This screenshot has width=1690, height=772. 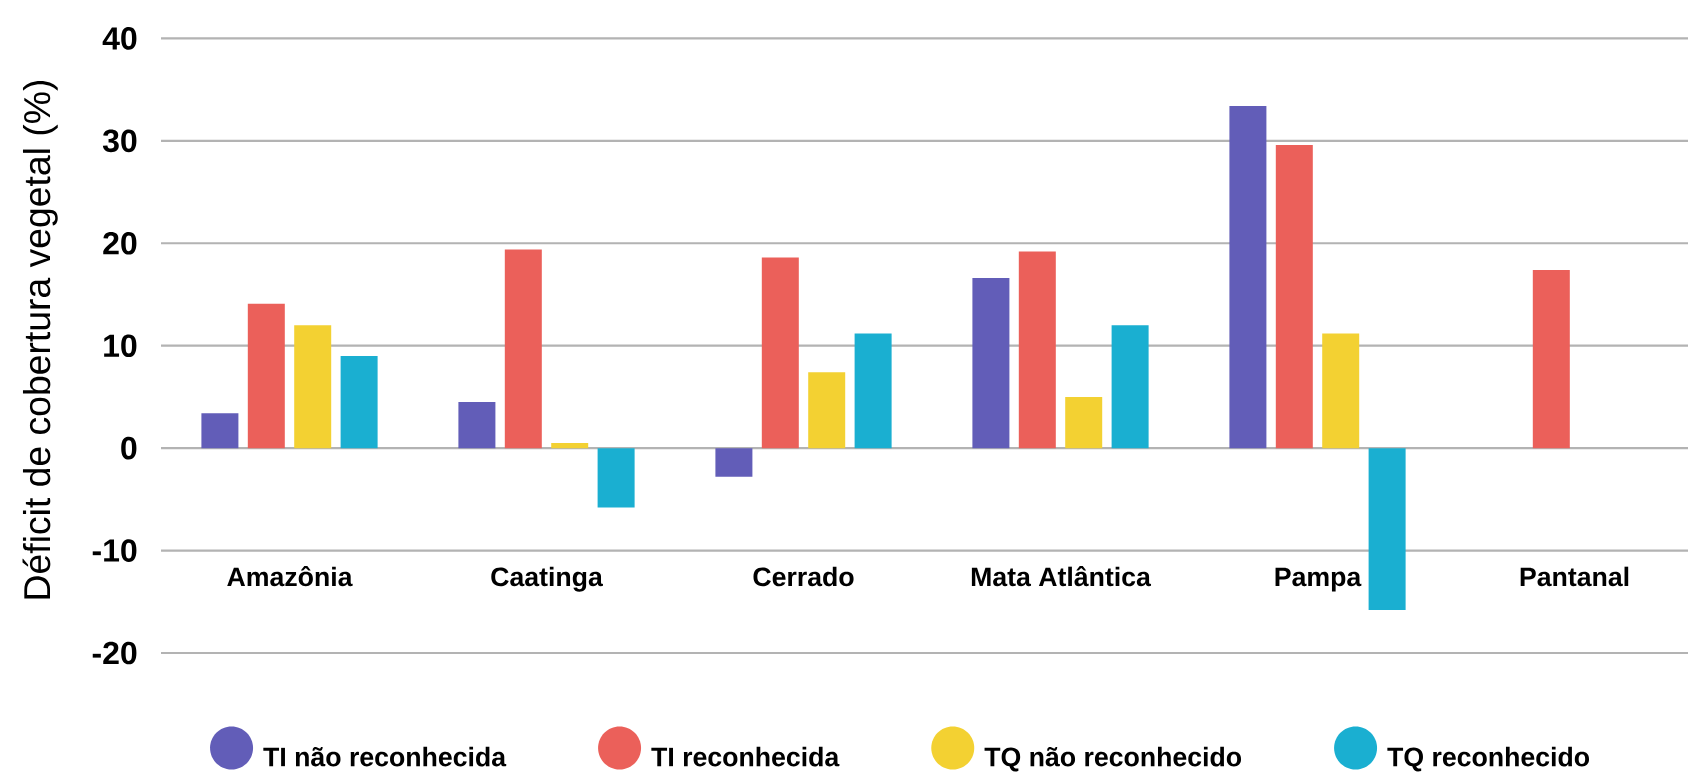 I want to click on legend-label: TQ reconhecido, so click(x=1488, y=759).